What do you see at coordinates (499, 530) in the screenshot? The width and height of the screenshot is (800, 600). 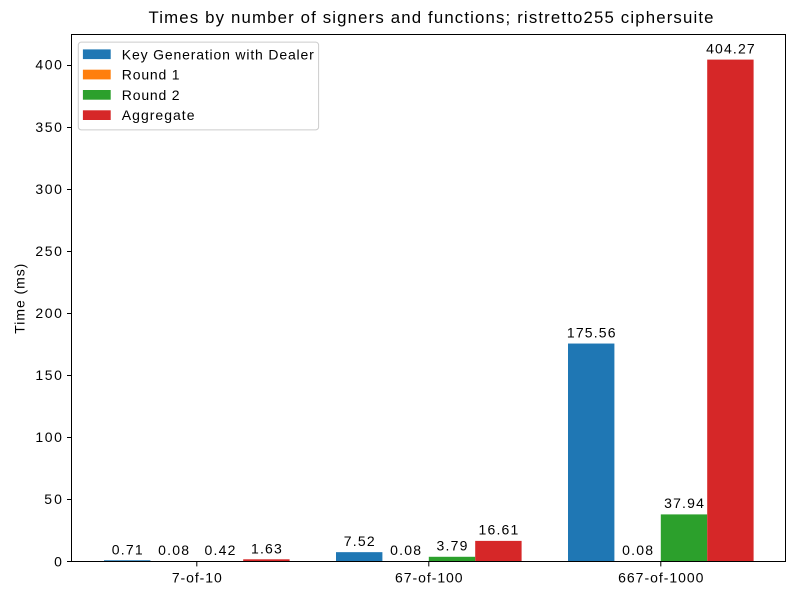 I see `svg-text: 16.61` at bounding box center [499, 530].